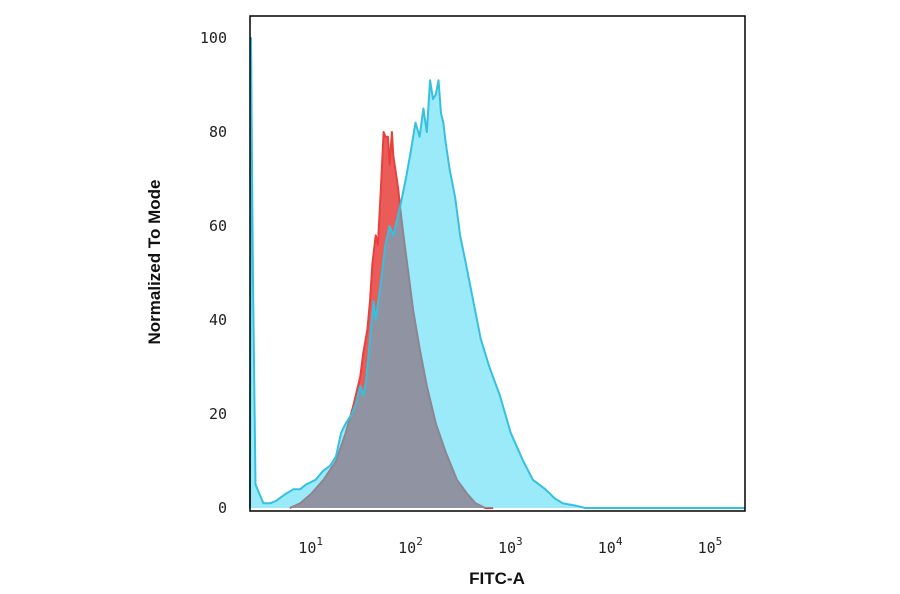 The height and width of the screenshot is (594, 900). Describe the element at coordinates (213, 273) in the screenshot. I see `y-axis-ticks: 0 20 40 60 80 100` at that location.